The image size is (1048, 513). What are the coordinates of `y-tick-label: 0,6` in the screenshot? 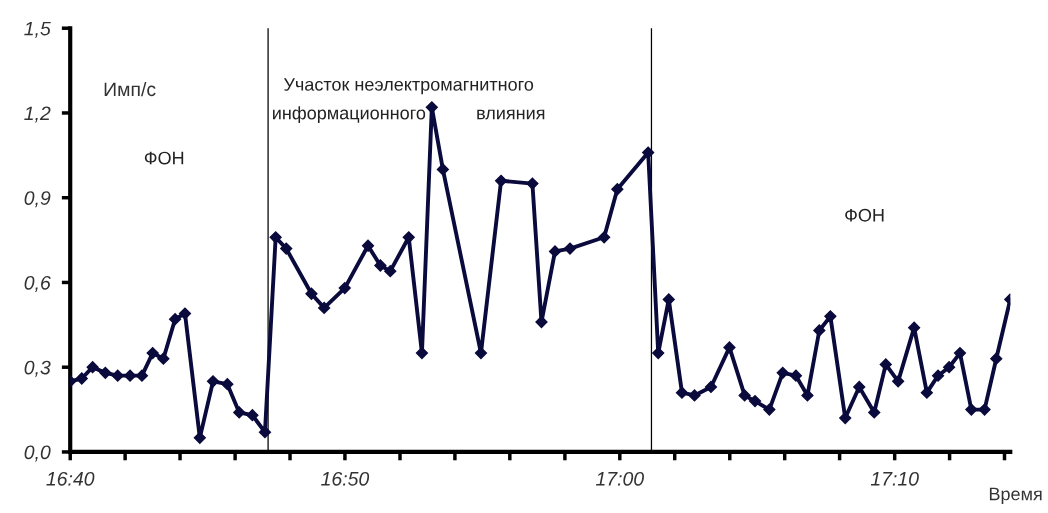 It's located at (37, 283).